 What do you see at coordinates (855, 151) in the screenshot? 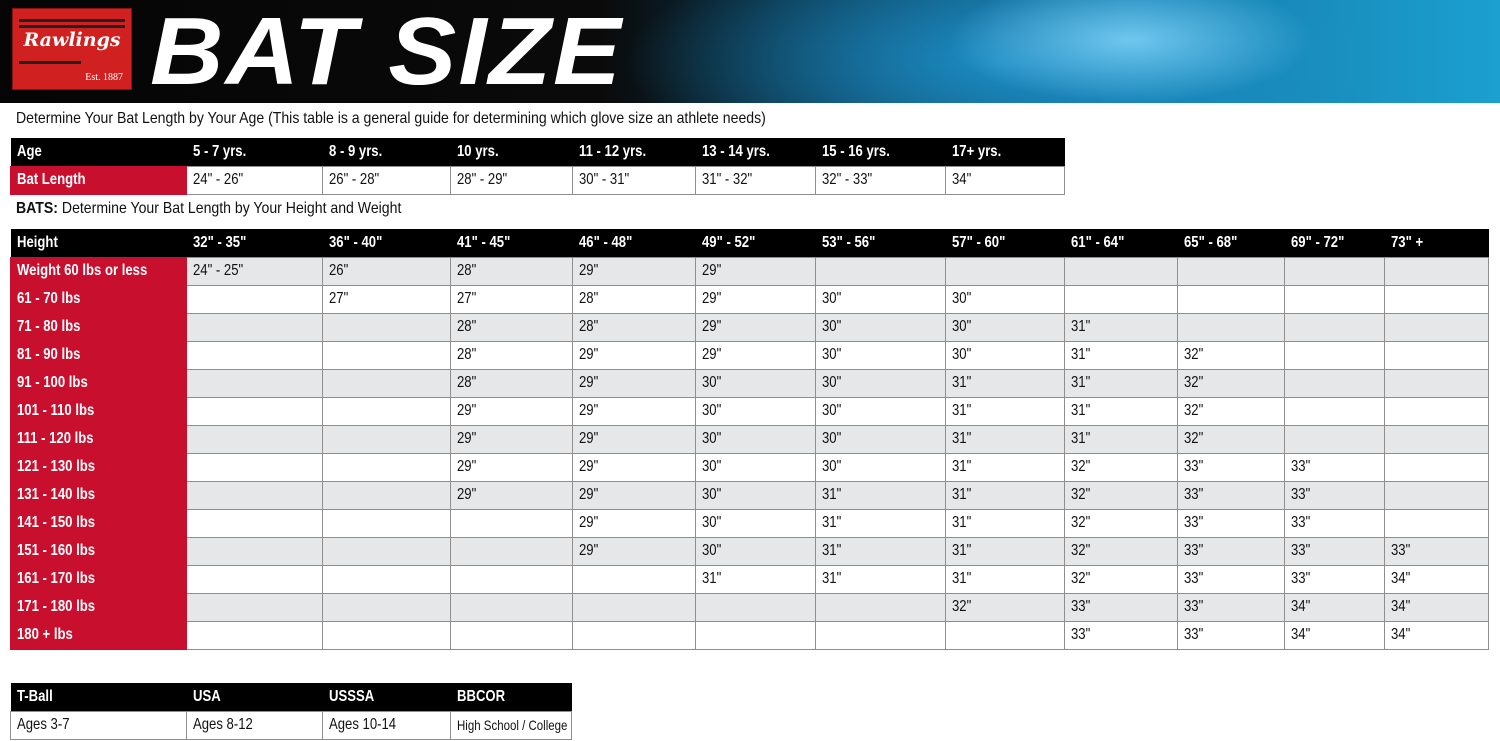
I see `column-header-text: 15 - 16 yrs.` at bounding box center [855, 151].